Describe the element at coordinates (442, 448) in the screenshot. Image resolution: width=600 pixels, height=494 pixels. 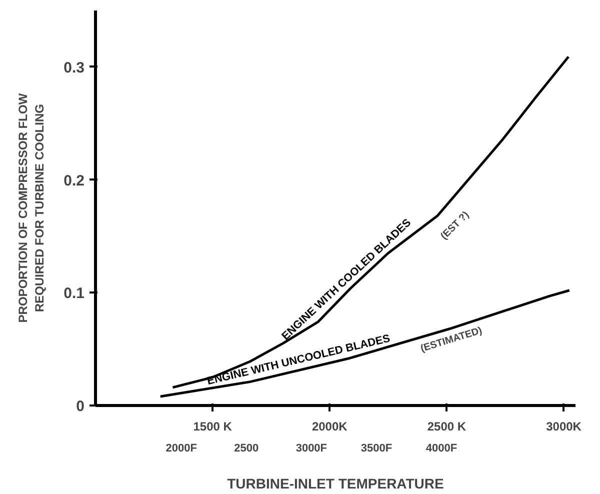
I see `x2-tick-label: 4000F` at that location.